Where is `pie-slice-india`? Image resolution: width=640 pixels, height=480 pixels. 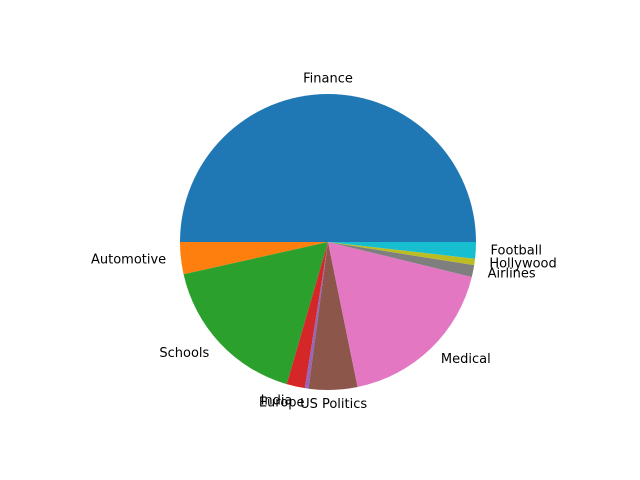 pie-slice-india is located at coordinates (307, 315).